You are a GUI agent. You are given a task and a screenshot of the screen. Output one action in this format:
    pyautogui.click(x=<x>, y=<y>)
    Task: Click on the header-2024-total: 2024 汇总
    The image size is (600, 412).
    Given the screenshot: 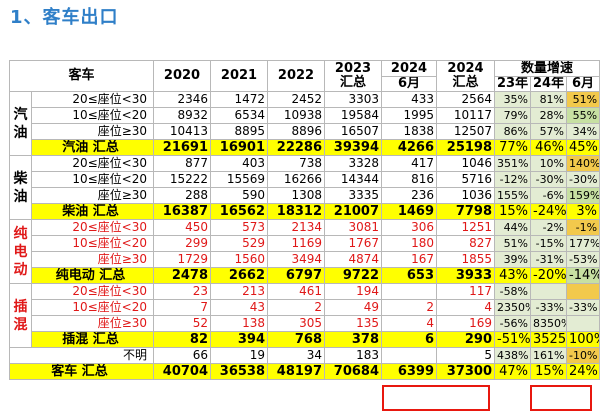 What is the action you would take?
    pyautogui.click(x=466, y=76)
    